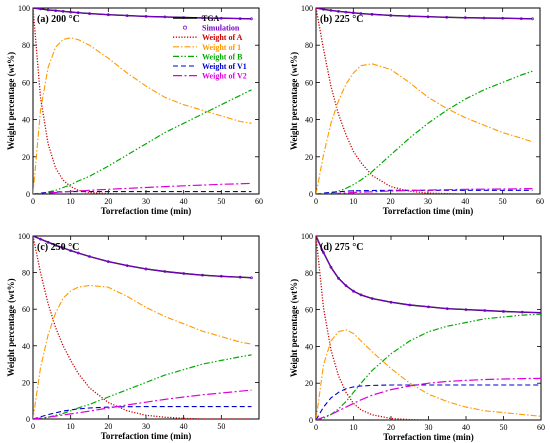 The image size is (550, 443). Describe the element at coordinates (540, 201) in the screenshot. I see `x-tick-label: 60` at that location.